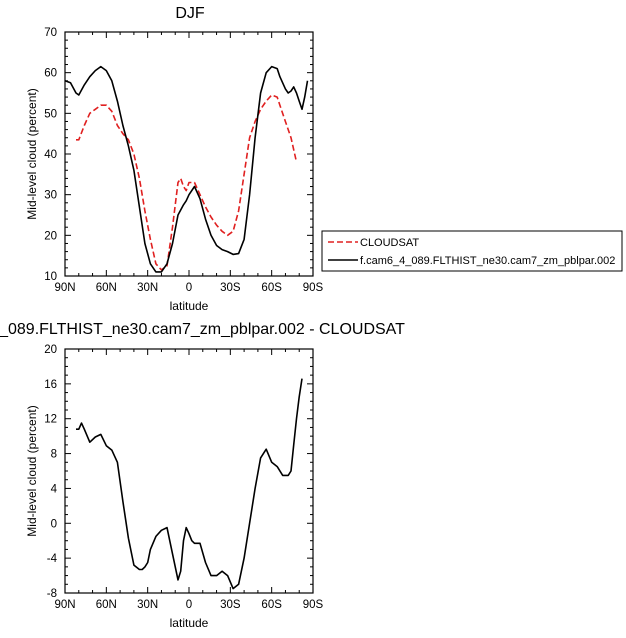  What do you see at coordinates (50, 385) in the screenshot?
I see `y-tick-label: 16` at bounding box center [50, 385].